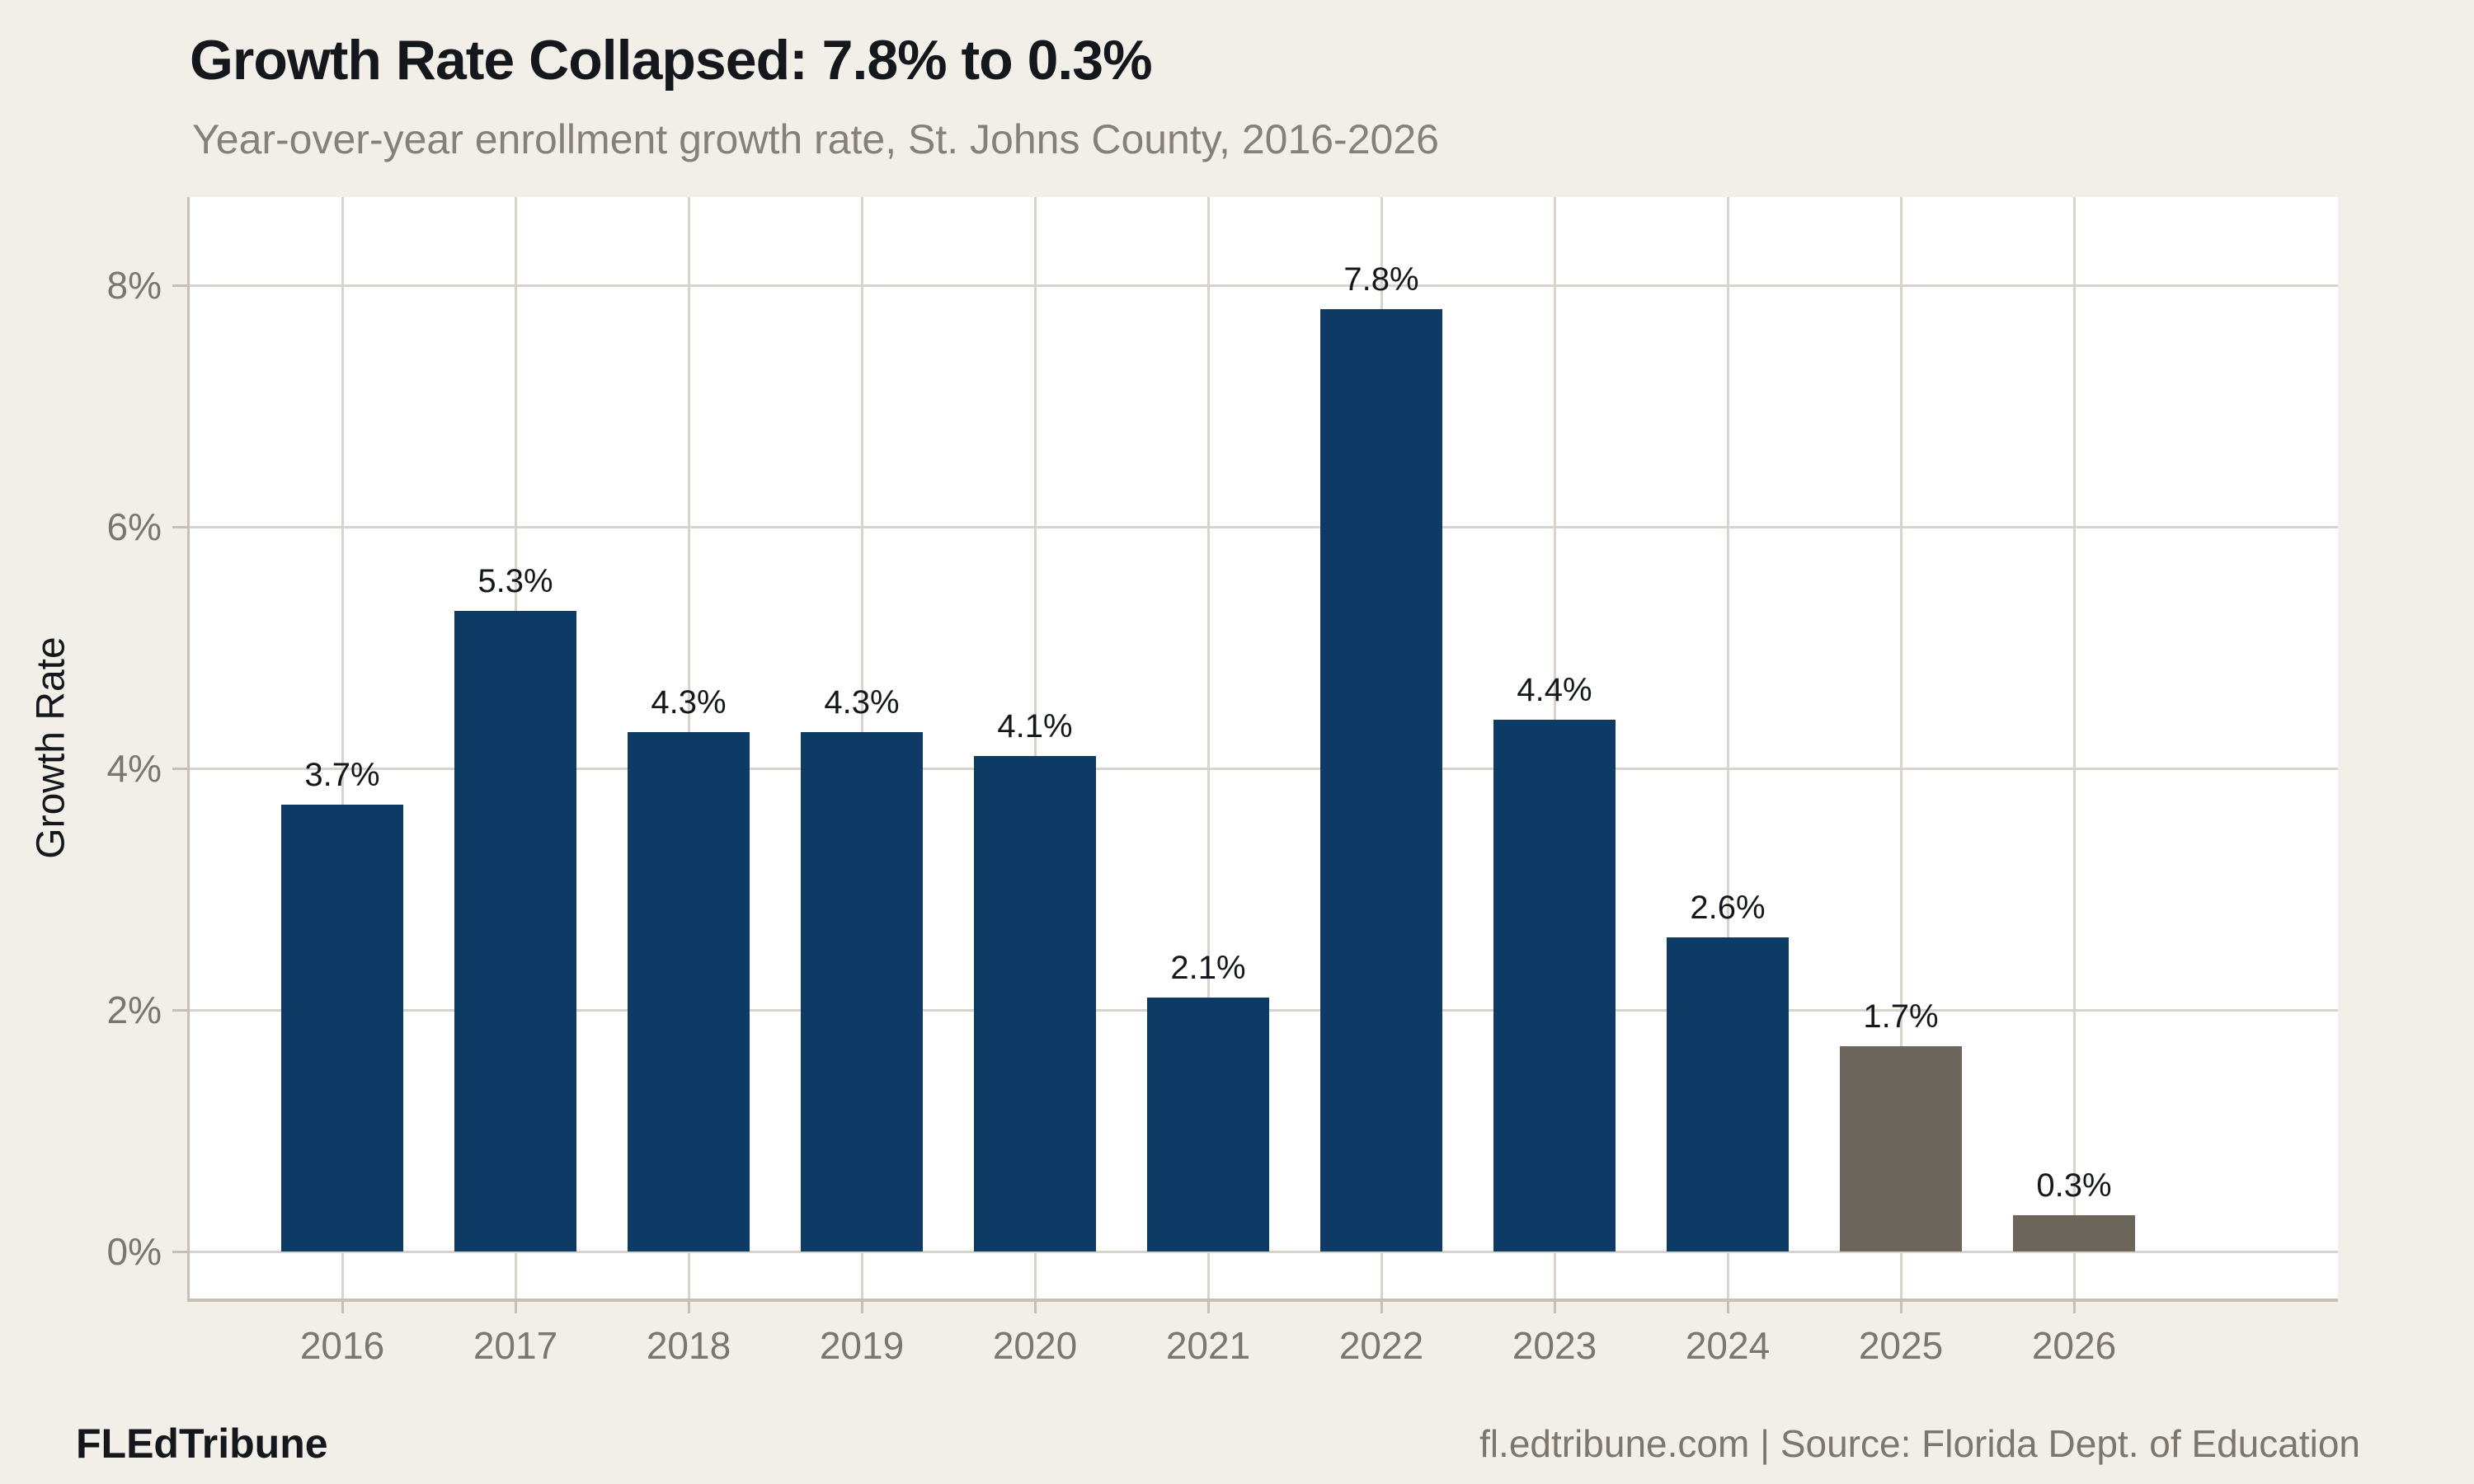 Image resolution: width=2474 pixels, height=1484 pixels. What do you see at coordinates (1208, 1345) in the screenshot?
I see `x-tick-label: 2021` at bounding box center [1208, 1345].